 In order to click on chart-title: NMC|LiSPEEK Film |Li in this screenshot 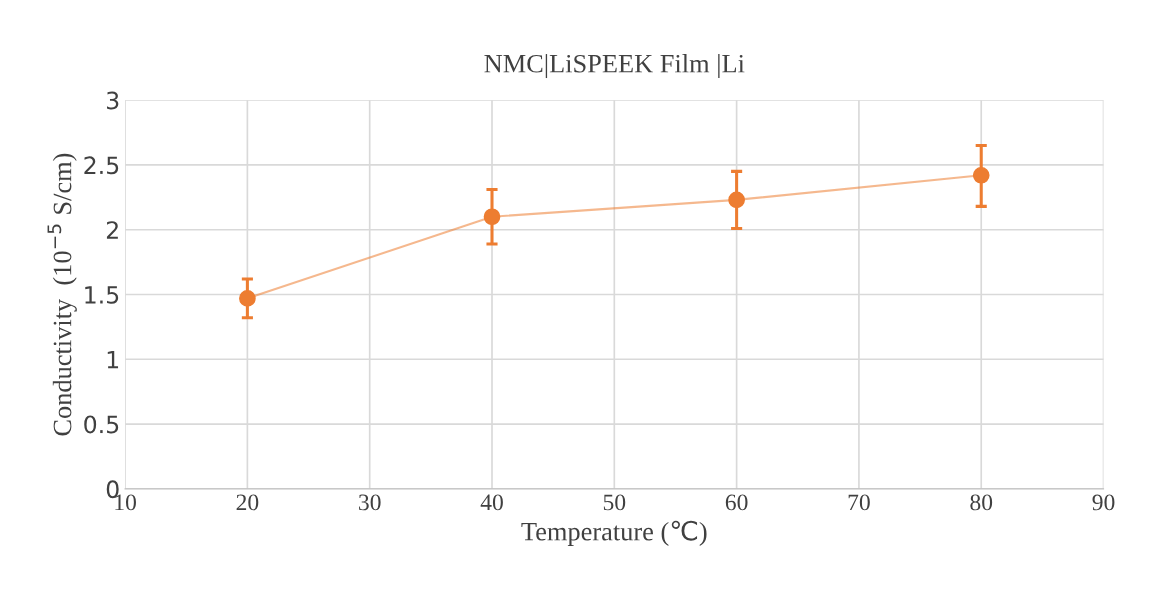, I will do `click(614, 66)`.